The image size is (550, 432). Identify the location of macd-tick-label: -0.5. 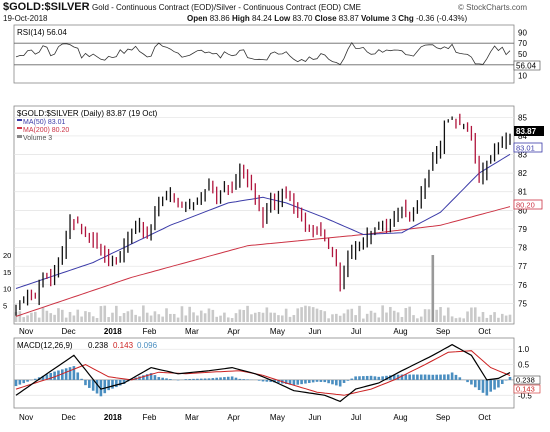
(525, 395).